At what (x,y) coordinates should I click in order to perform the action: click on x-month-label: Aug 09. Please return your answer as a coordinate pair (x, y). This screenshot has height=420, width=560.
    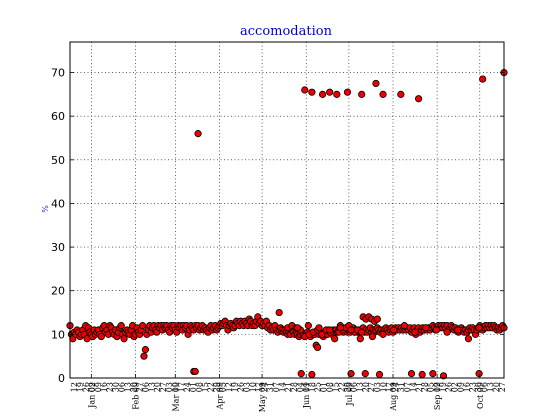
    Looking at the image, I should click on (393, 397).